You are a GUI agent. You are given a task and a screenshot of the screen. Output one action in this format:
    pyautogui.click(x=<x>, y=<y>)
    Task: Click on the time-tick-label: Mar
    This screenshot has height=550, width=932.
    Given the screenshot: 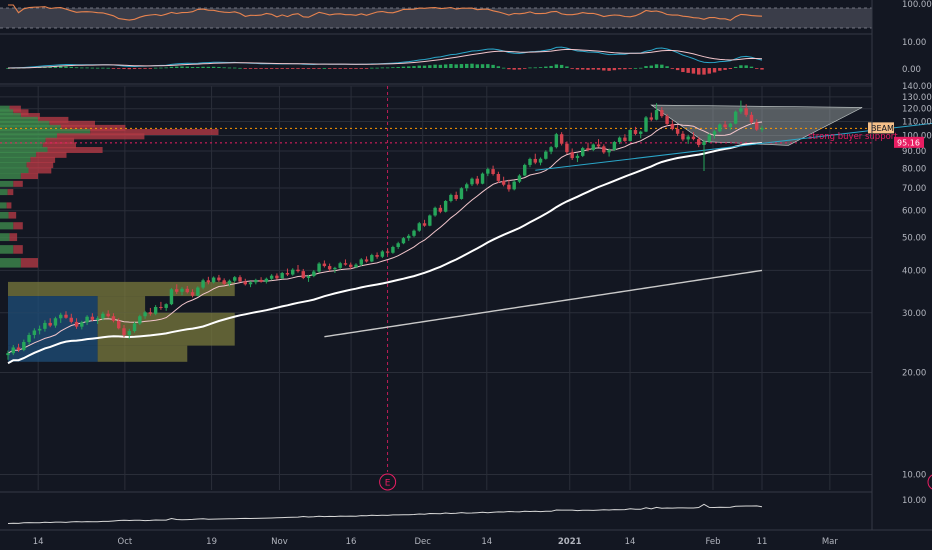 What is the action you would take?
    pyautogui.click(x=830, y=542)
    